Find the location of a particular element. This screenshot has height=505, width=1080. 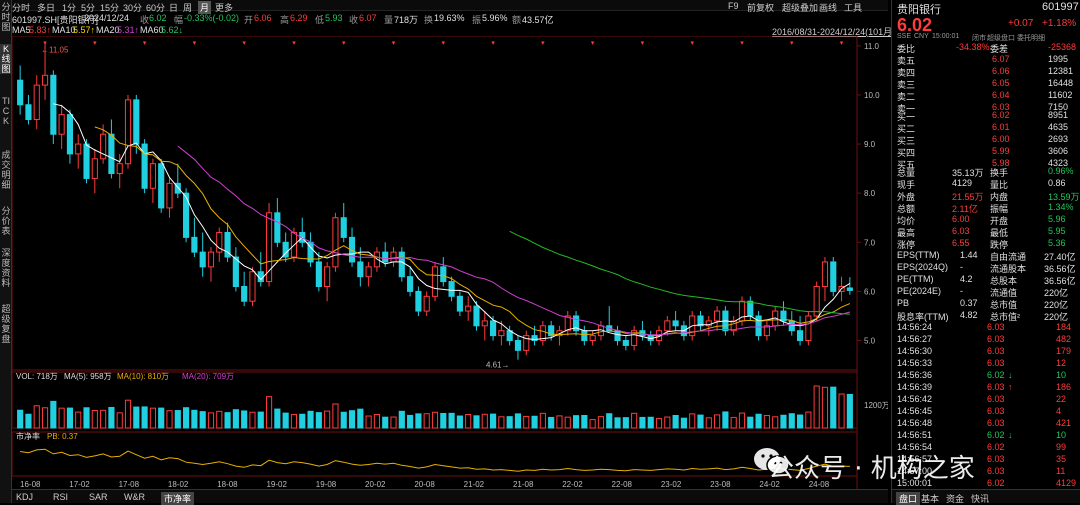

toolbar-btn-2: 超级叠加 is located at coordinates (800, 8).